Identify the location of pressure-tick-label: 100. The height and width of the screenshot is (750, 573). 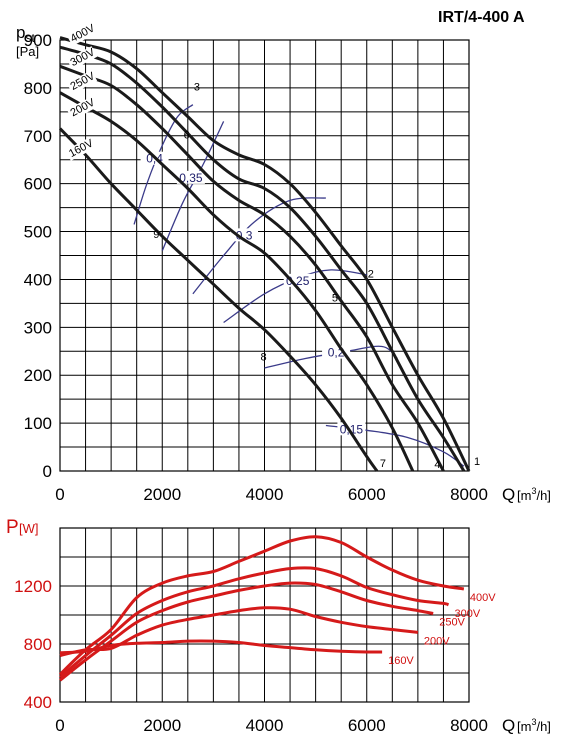
(38, 423).